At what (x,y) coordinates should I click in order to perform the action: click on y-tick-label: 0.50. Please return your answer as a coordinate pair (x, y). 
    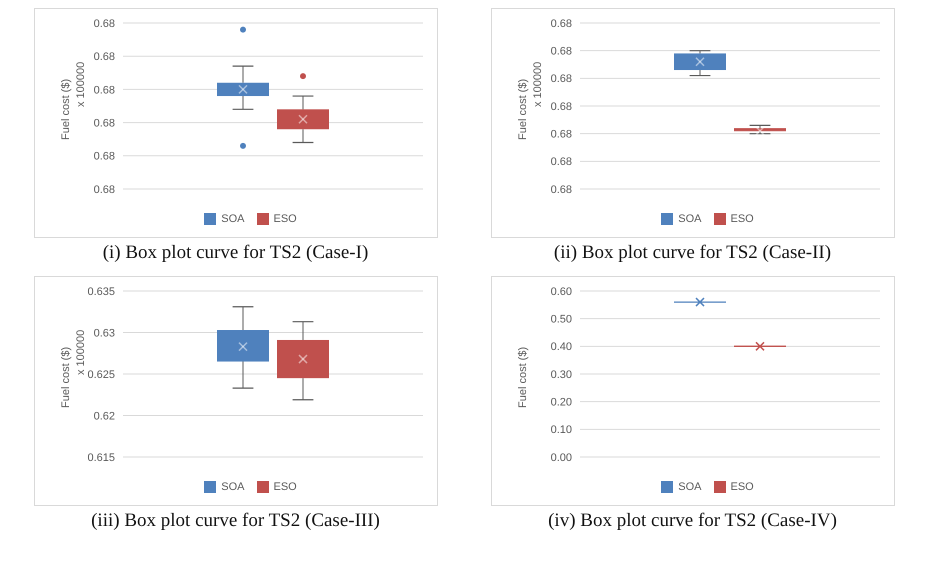
    Looking at the image, I should click on (561, 320).